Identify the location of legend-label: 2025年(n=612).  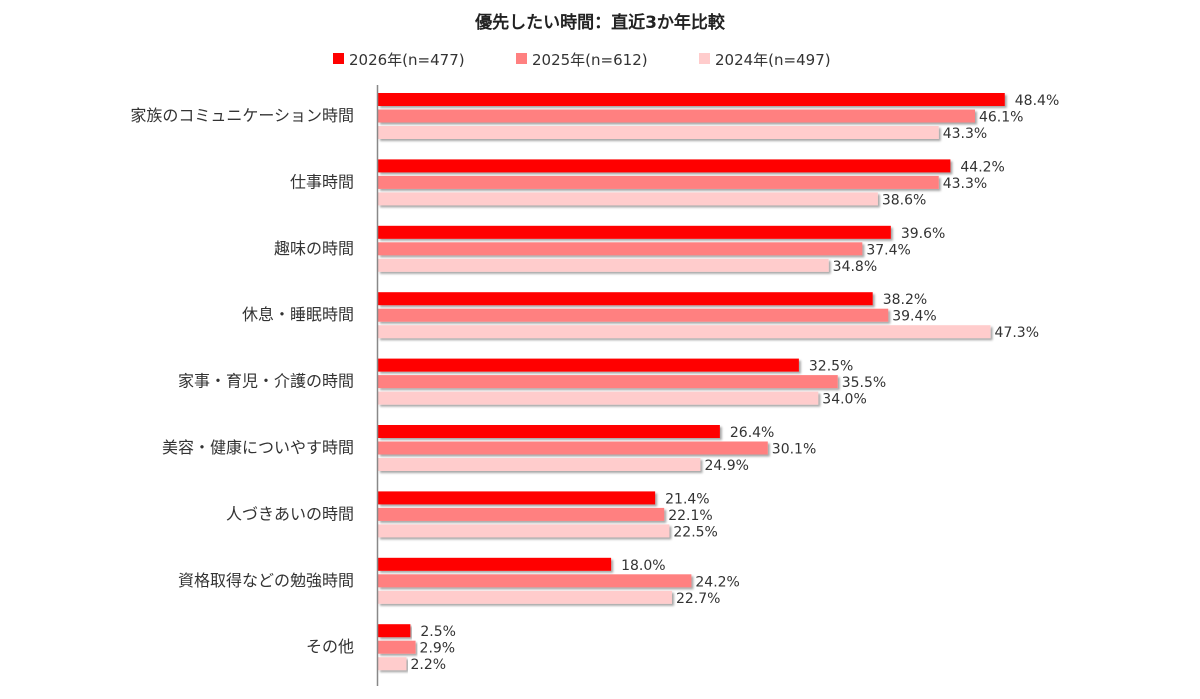
(590, 60).